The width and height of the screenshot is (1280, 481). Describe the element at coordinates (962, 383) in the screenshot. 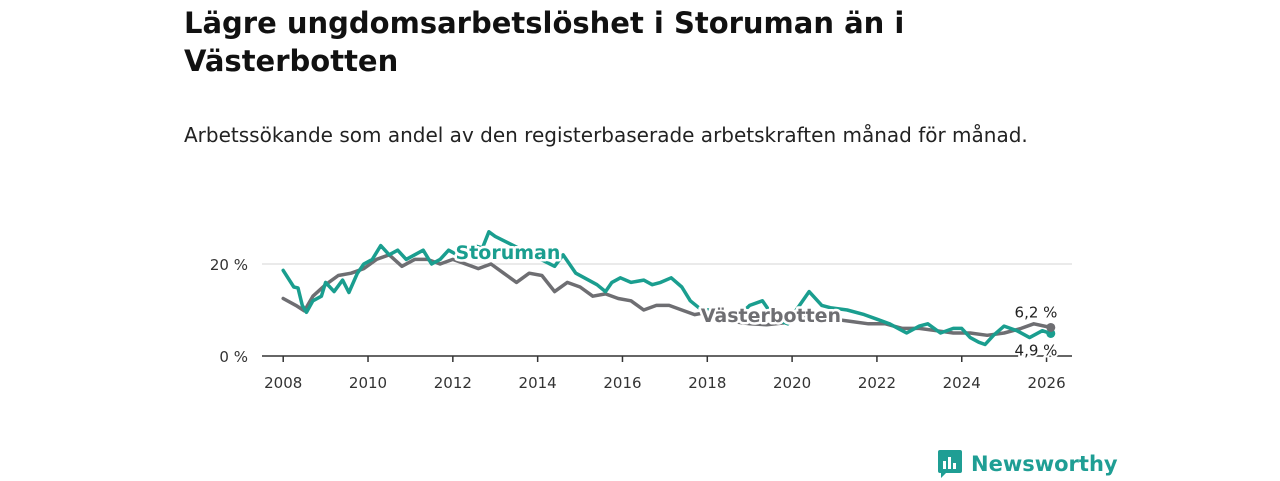

I see `x-tick-label: 2024` at that location.